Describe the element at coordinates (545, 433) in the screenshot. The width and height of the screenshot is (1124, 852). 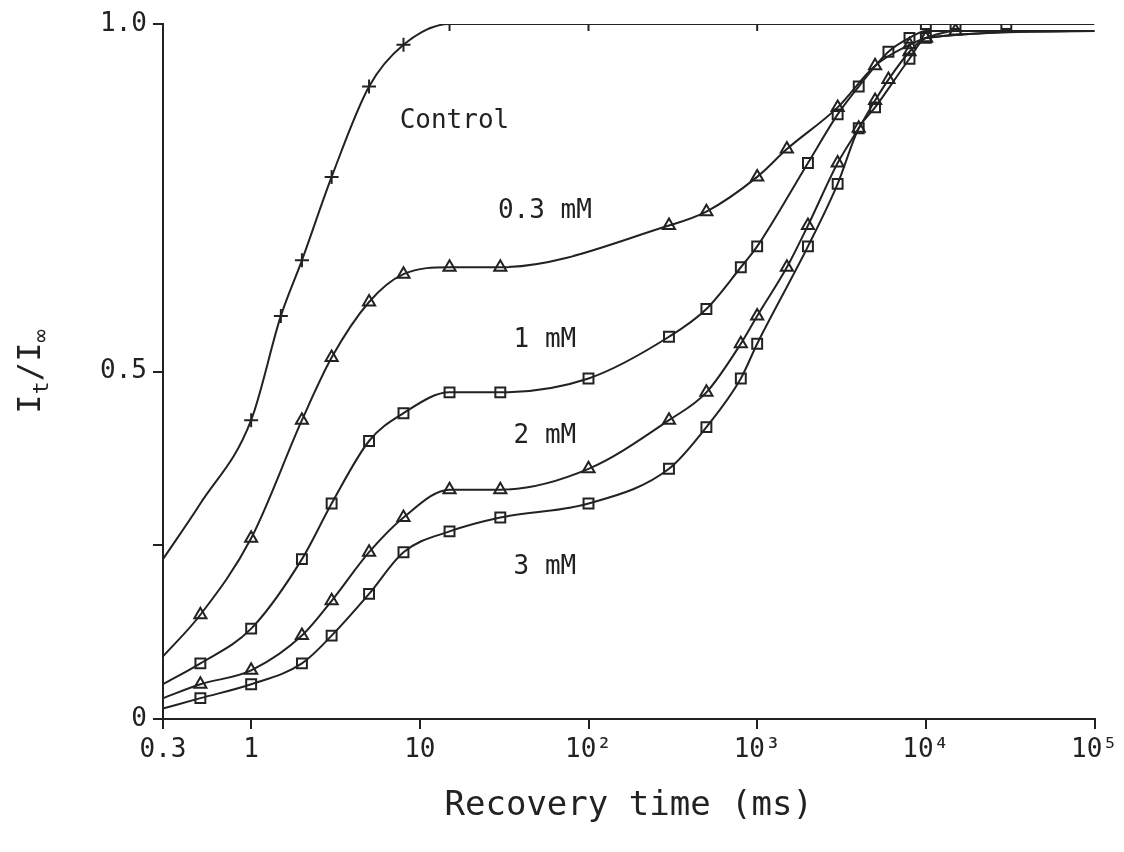
I see `series-label: 2 mM` at that location.